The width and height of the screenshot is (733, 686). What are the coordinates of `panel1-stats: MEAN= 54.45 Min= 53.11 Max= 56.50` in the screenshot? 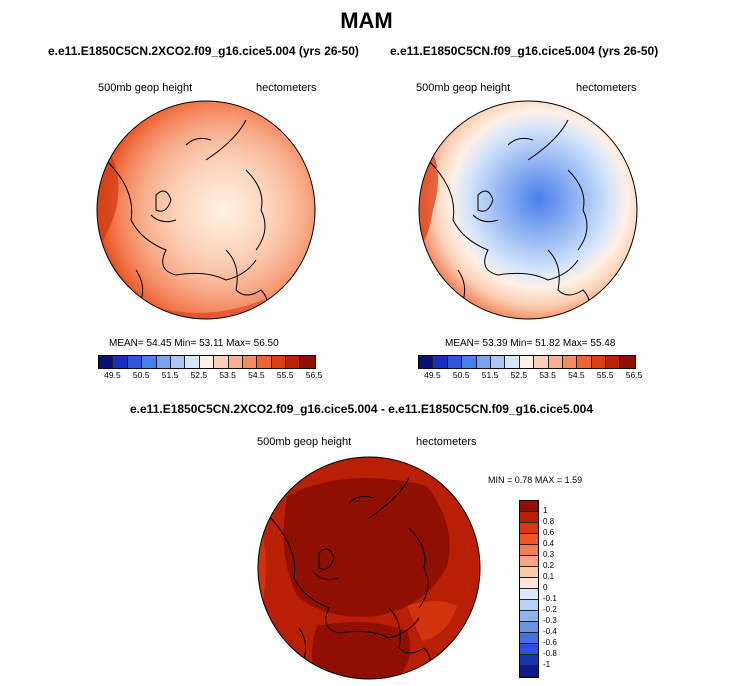 It's located at (194, 343).